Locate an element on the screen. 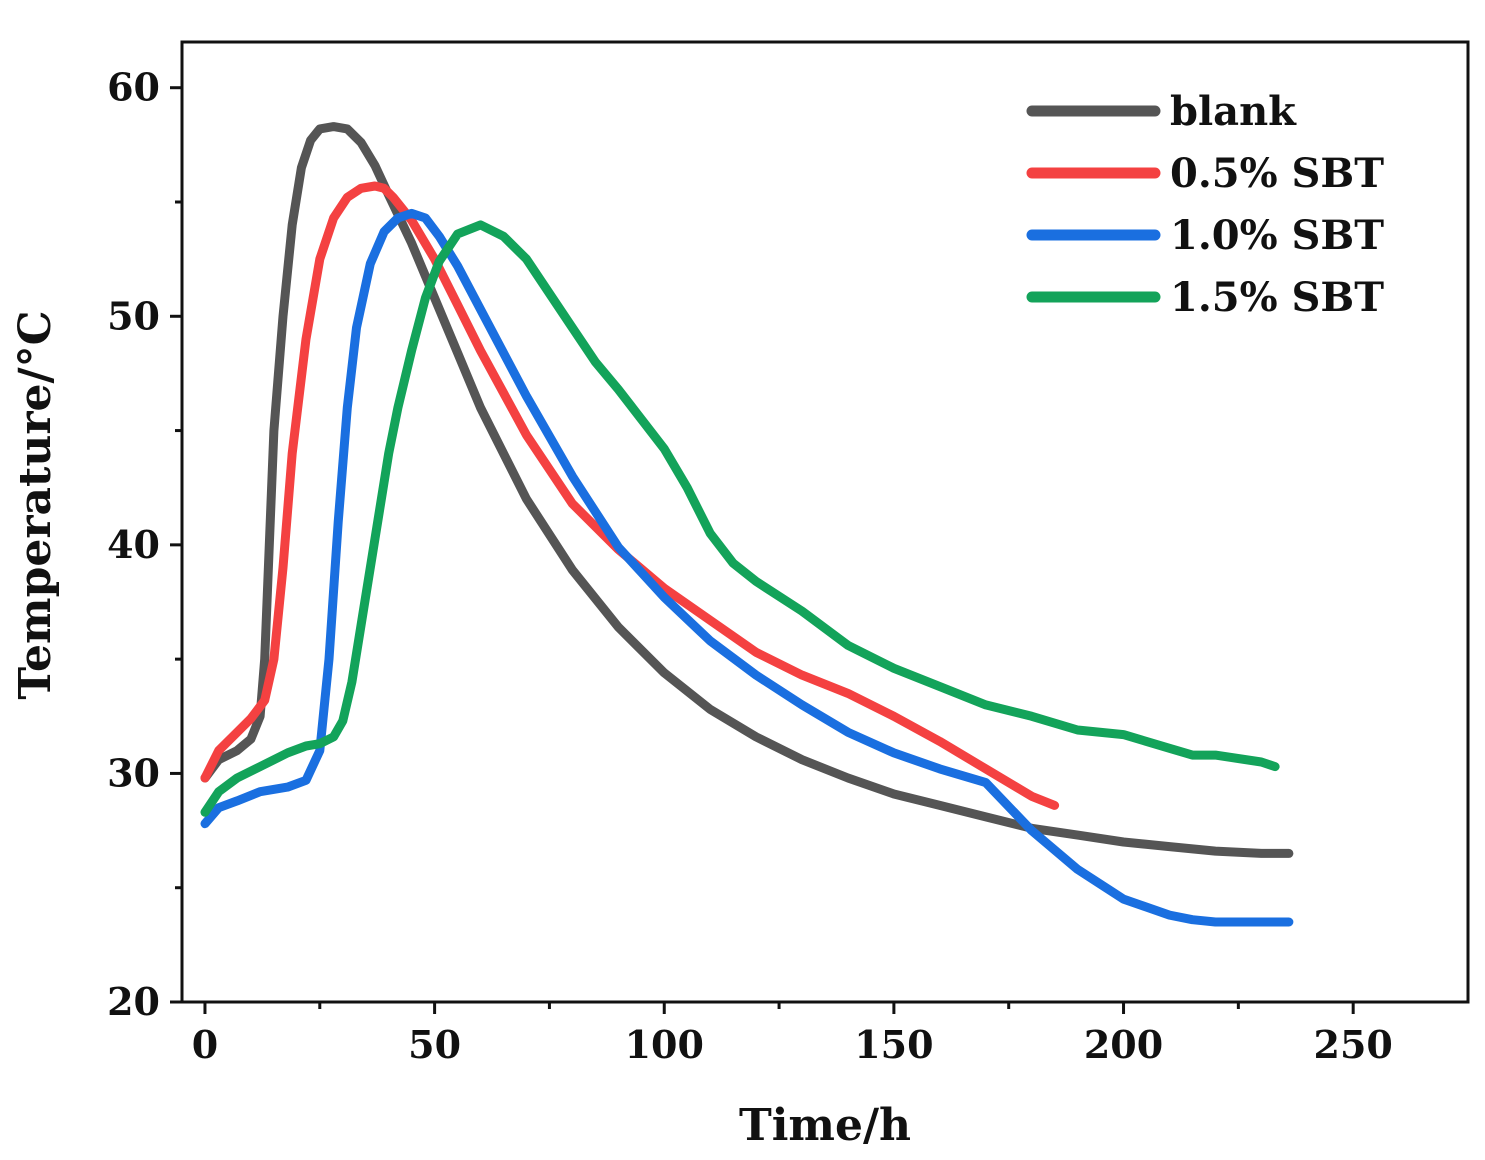 This screenshot has height=1160, width=1485. legend-label-2: 0.5% SBT is located at coordinates (1277, 173).